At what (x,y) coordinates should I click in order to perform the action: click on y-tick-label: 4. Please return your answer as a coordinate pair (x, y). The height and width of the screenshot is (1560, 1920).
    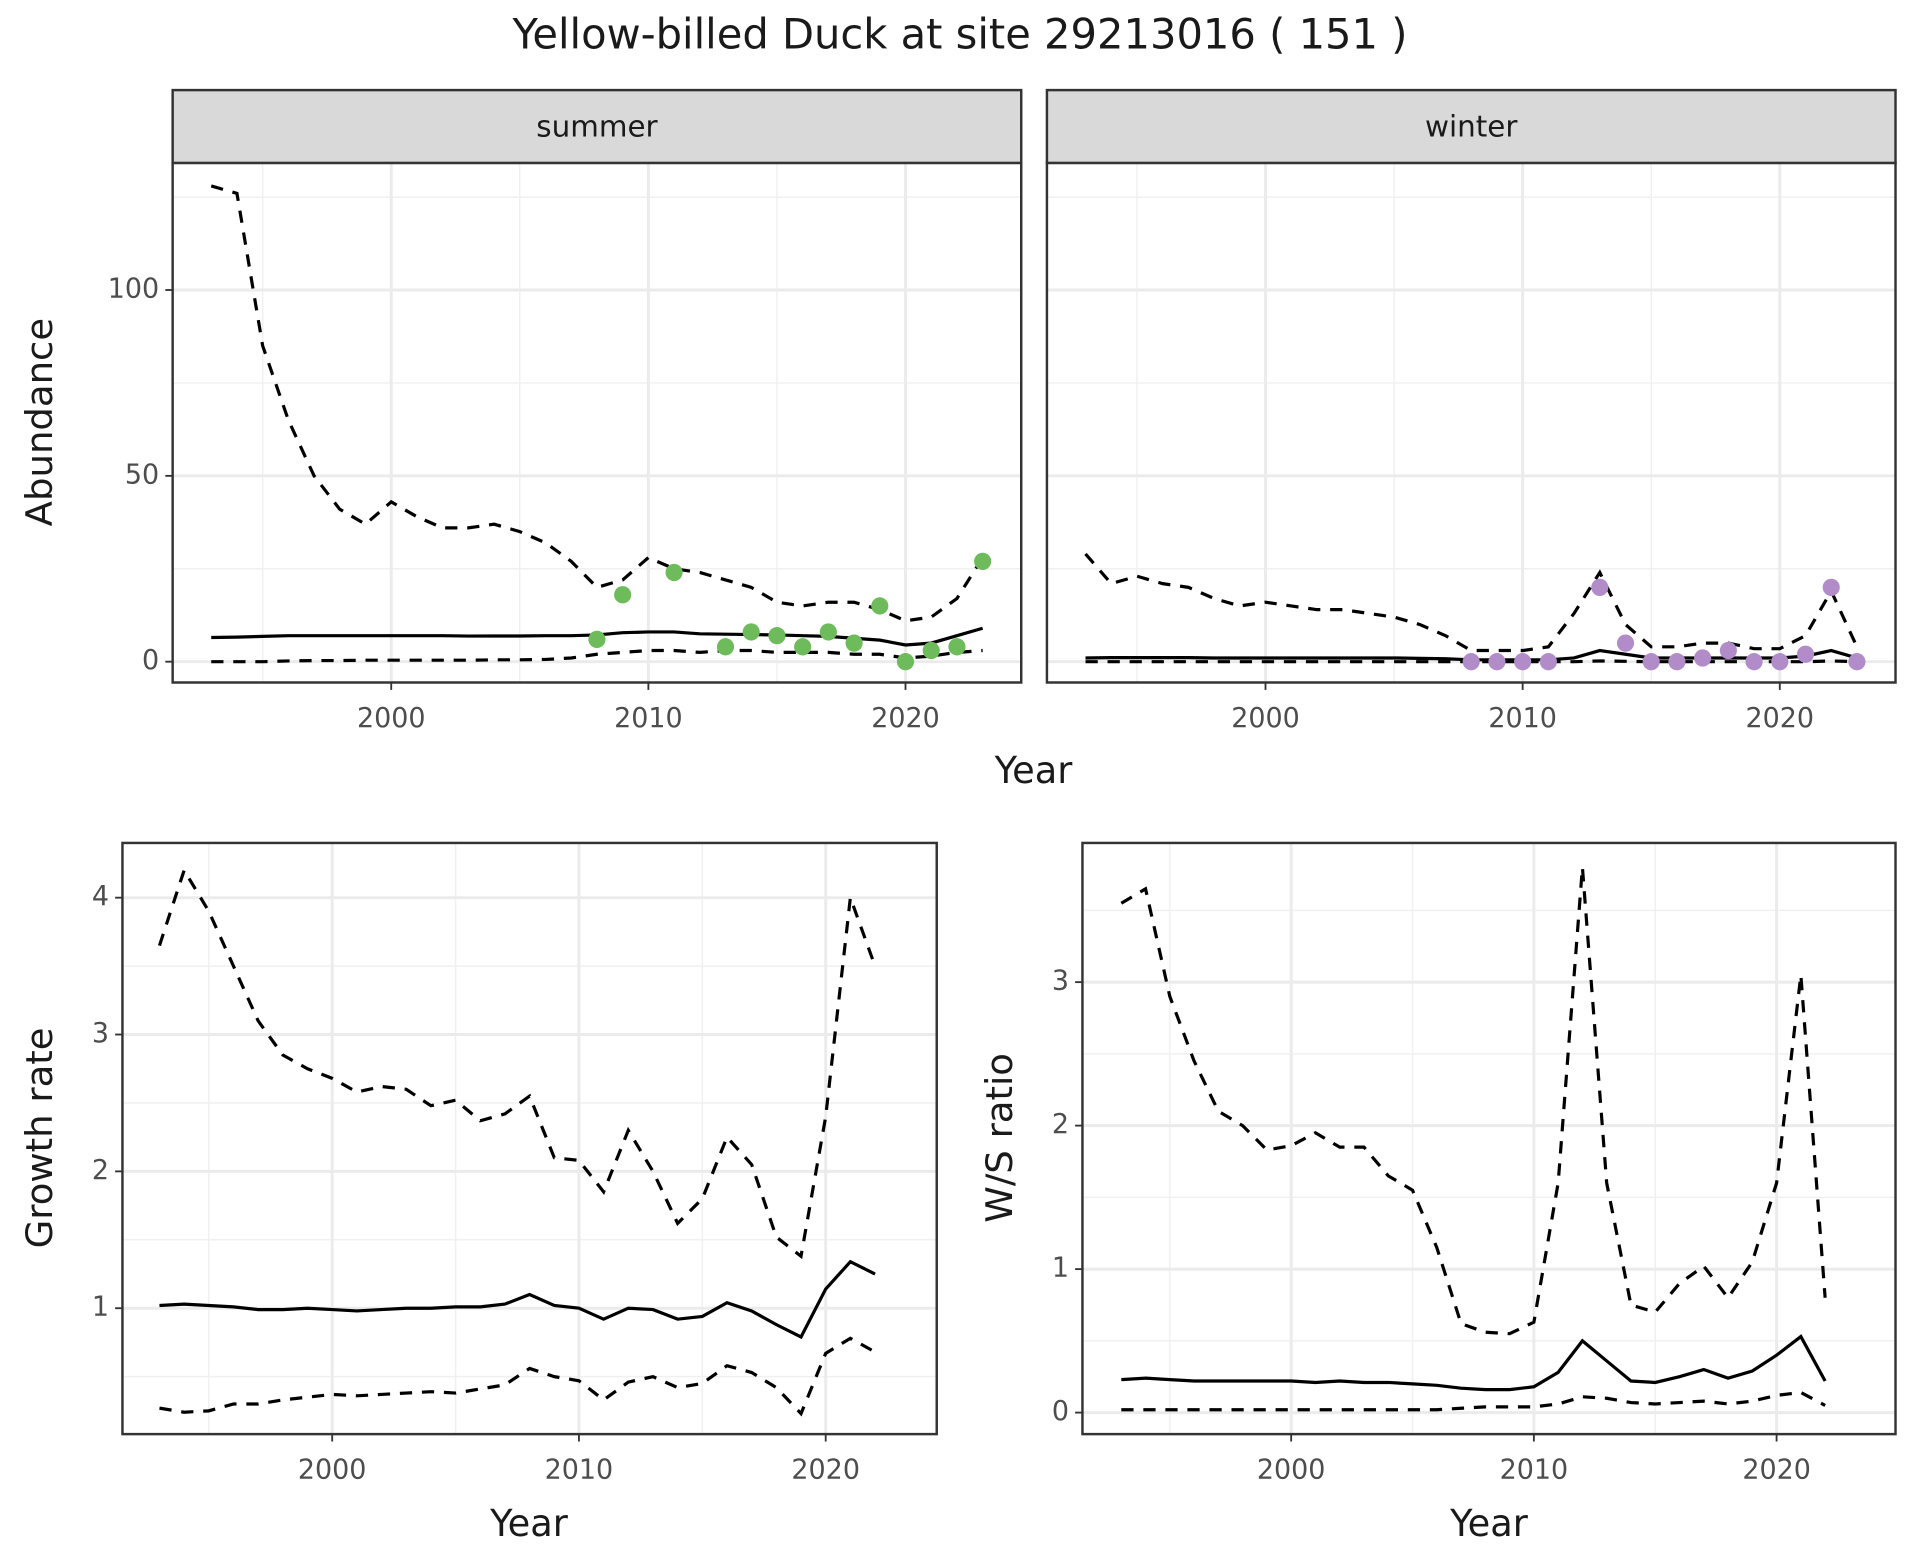
    Looking at the image, I should click on (100, 896).